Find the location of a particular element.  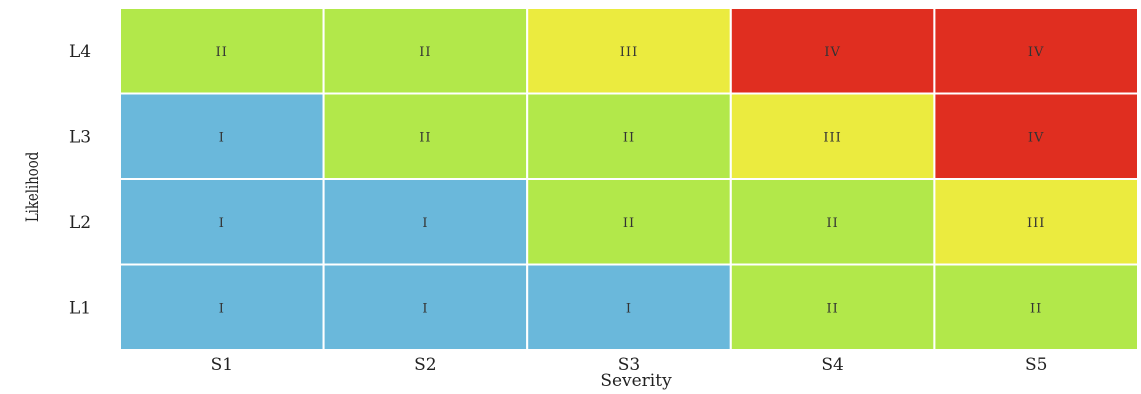

x-axis-ticks: S1 S2 S3 S4 S5 is located at coordinates (629, 365).